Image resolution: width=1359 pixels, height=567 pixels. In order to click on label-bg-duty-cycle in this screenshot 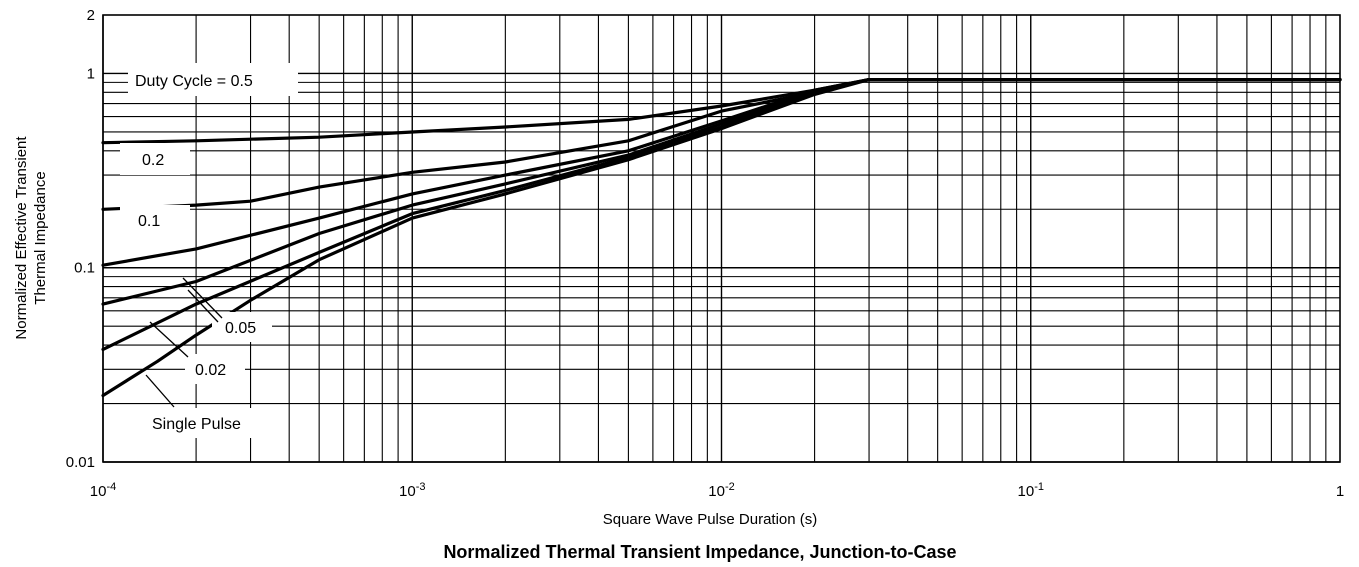, I will do `click(213, 79)`.